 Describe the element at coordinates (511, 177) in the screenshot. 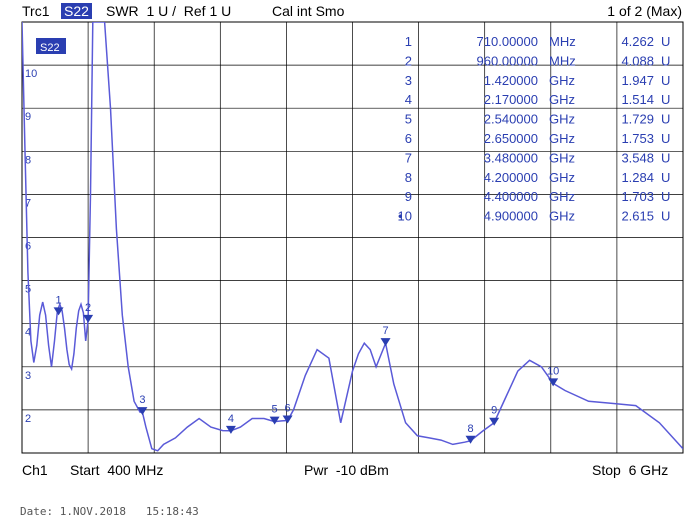

I see `marker-table-frequency: 4.200000` at that location.